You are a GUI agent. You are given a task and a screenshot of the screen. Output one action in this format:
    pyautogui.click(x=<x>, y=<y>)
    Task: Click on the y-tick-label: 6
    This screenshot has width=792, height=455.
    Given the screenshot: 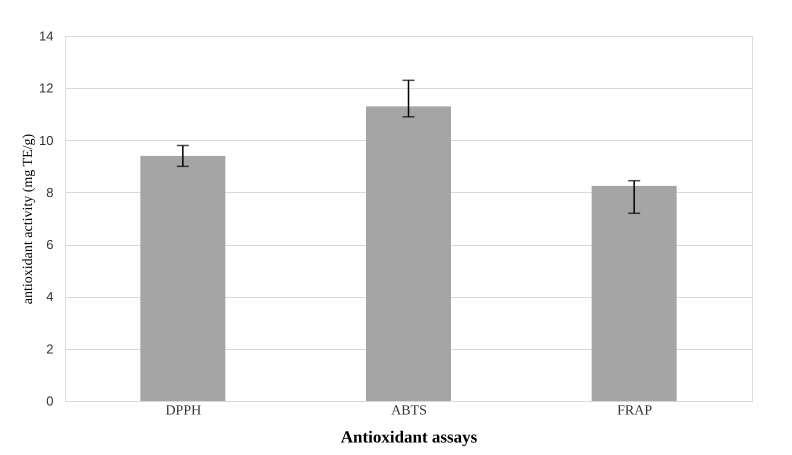 What is the action you would take?
    pyautogui.click(x=50, y=244)
    